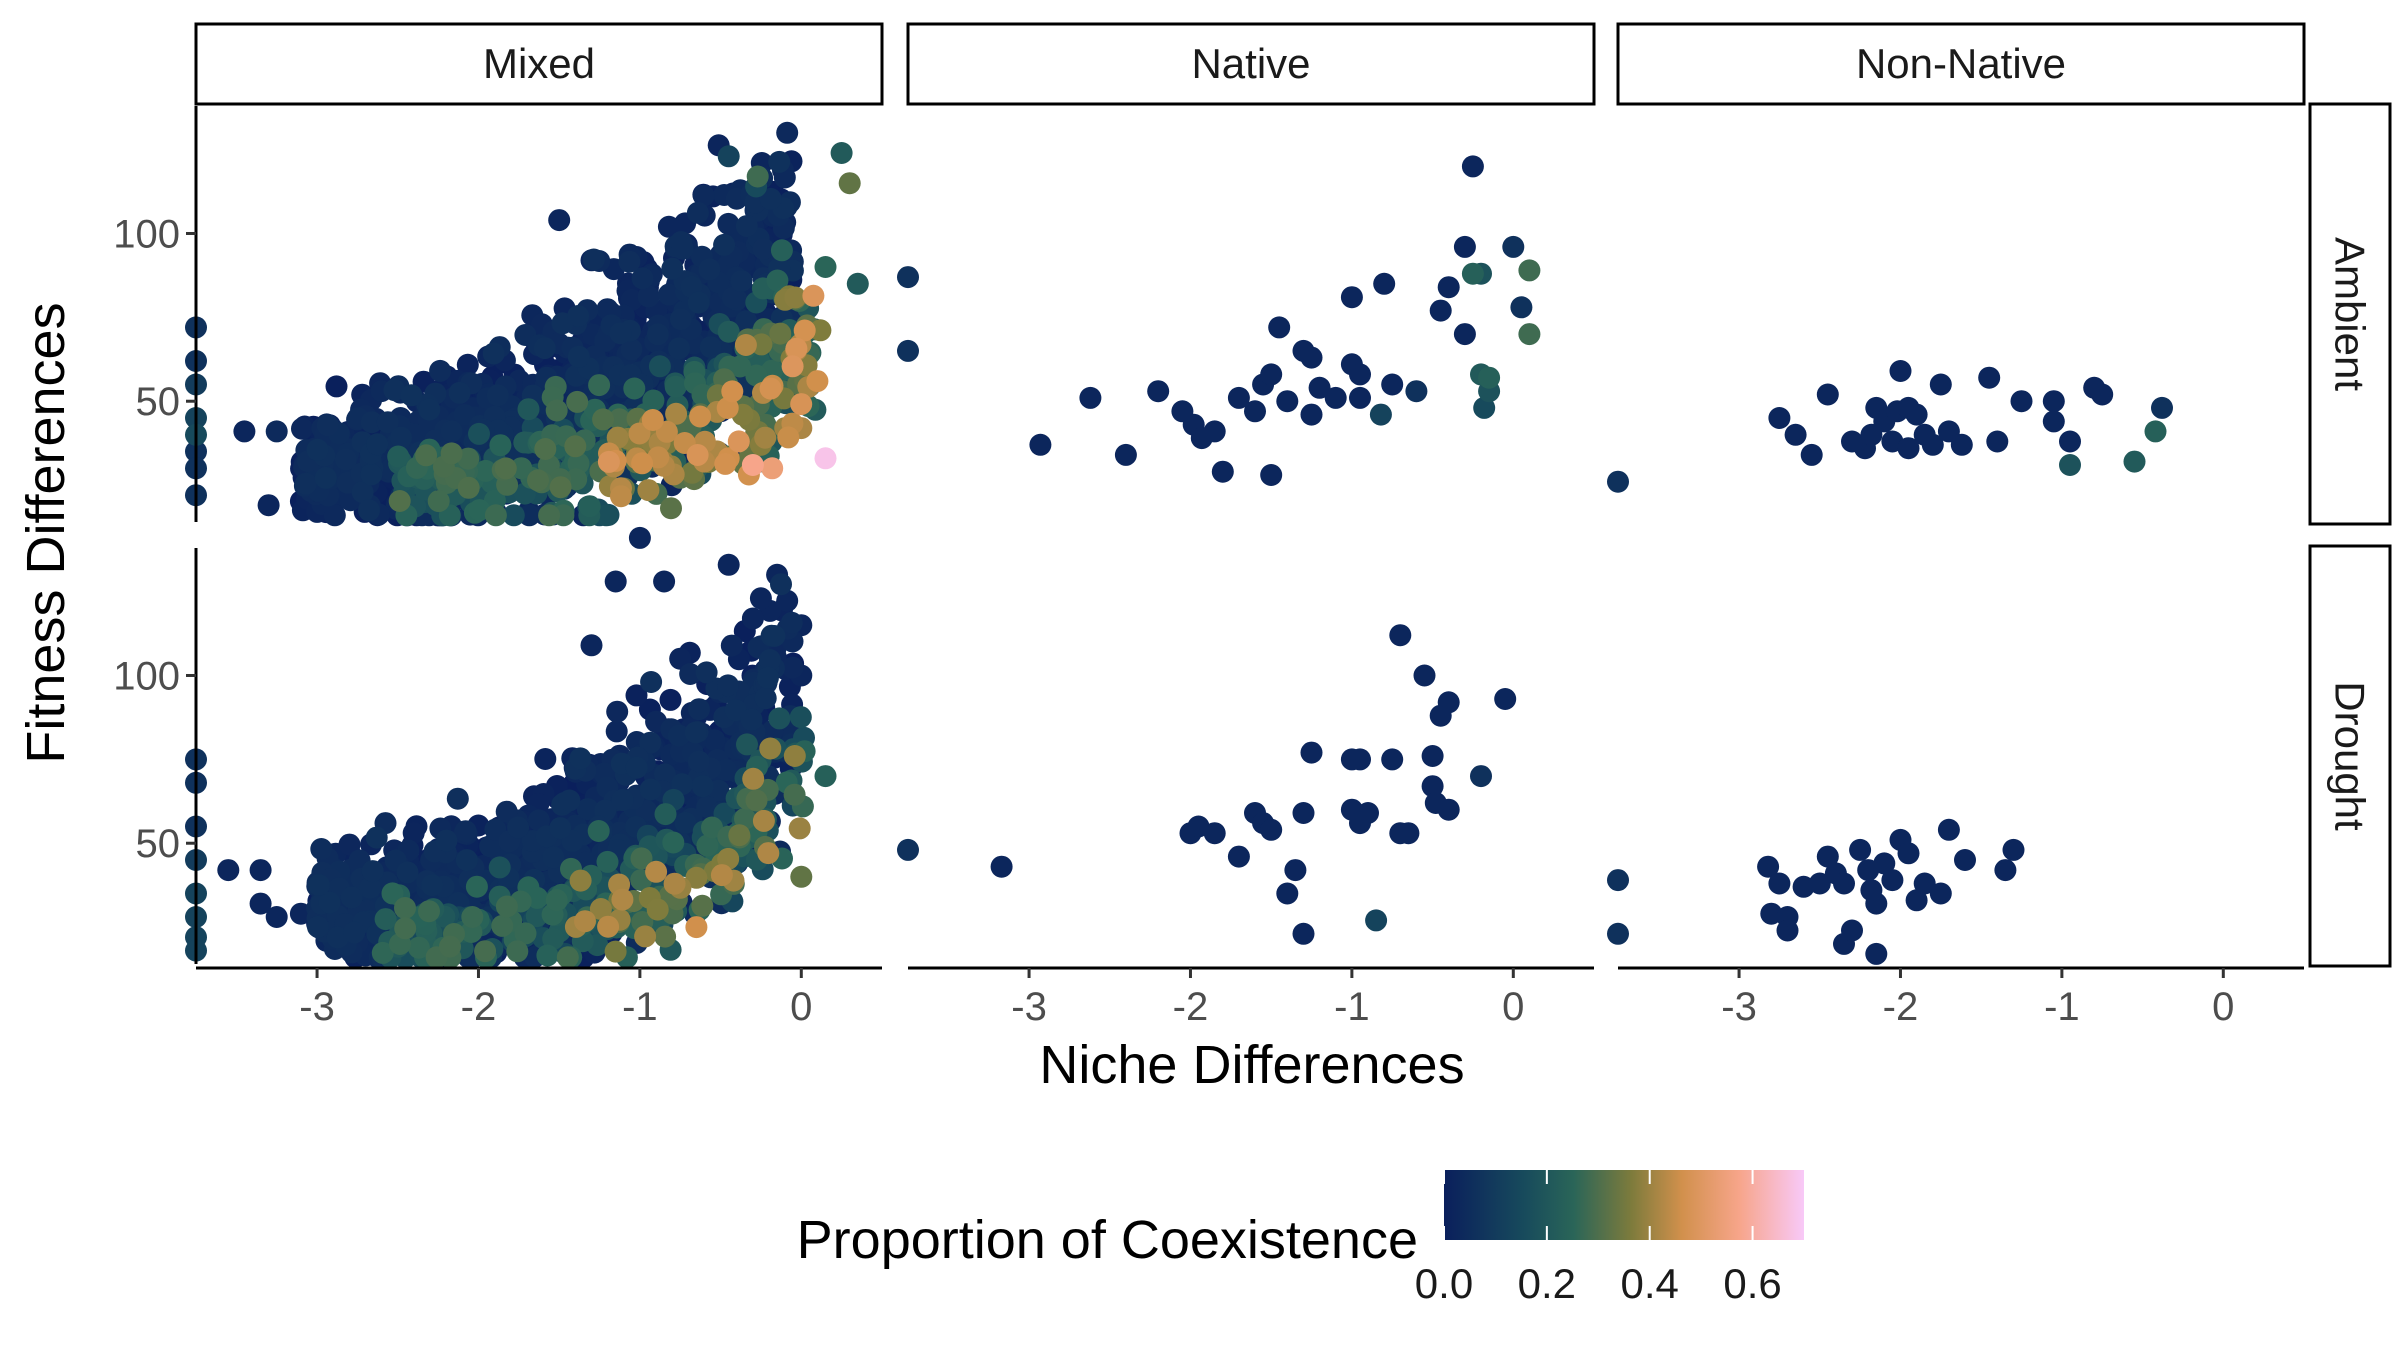 This screenshot has height=1355, width=2400. What do you see at coordinates (511, 747) in the screenshot?
I see `panel-mixed-drought` at bounding box center [511, 747].